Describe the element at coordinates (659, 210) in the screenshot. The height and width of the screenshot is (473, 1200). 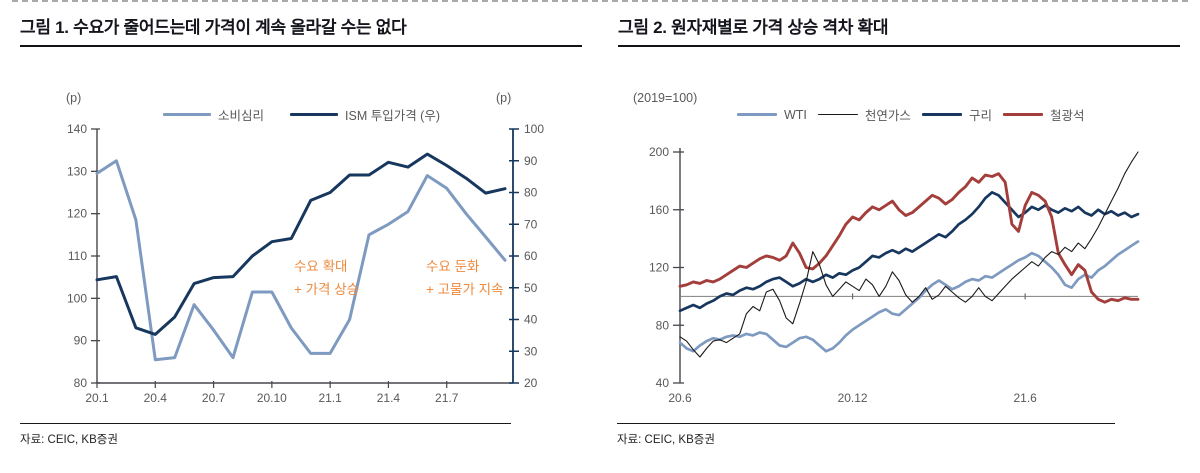
I see `y-axis-tick-label: 160` at that location.